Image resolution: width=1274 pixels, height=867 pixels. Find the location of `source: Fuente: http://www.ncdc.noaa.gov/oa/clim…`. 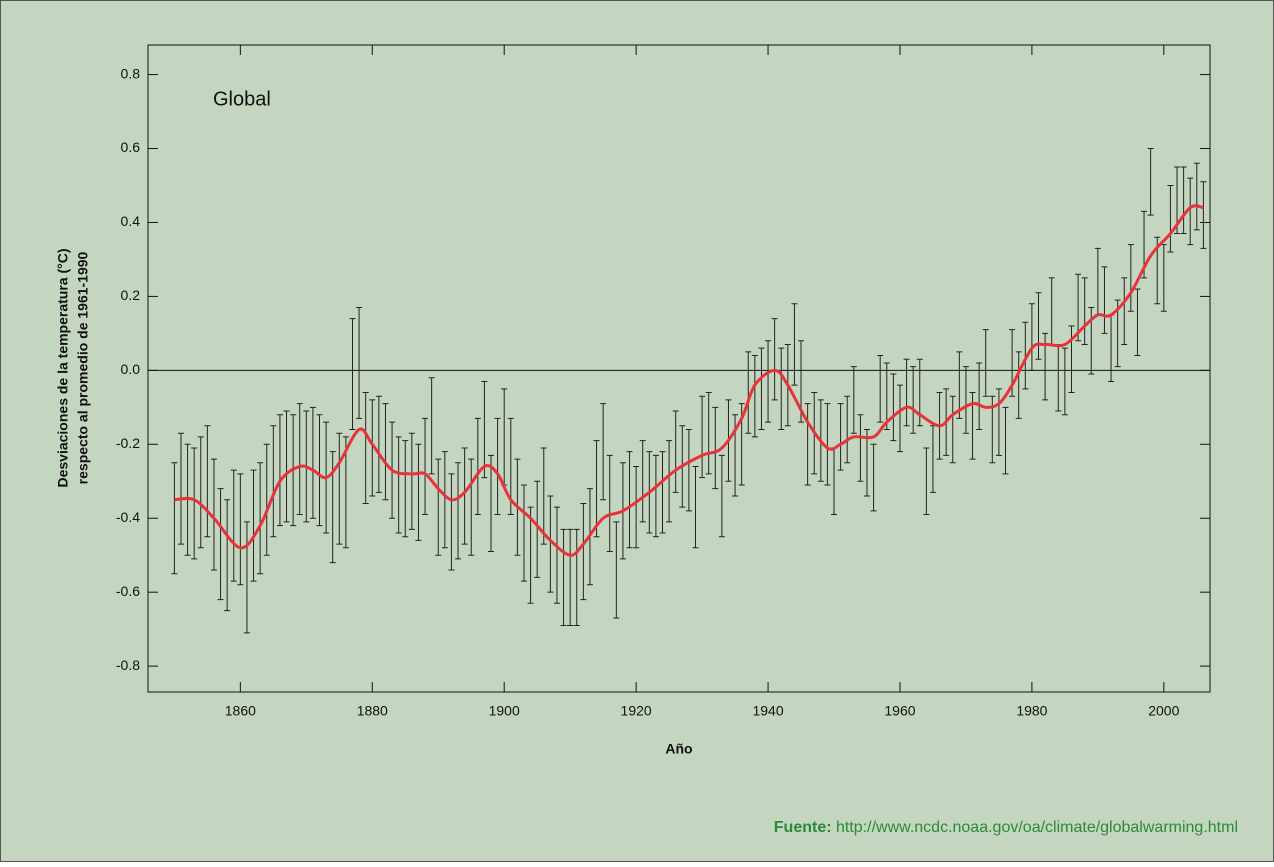

source: Fuente: http://www.ncdc.noaa.gov/oa/clim… is located at coordinates (1006, 827).